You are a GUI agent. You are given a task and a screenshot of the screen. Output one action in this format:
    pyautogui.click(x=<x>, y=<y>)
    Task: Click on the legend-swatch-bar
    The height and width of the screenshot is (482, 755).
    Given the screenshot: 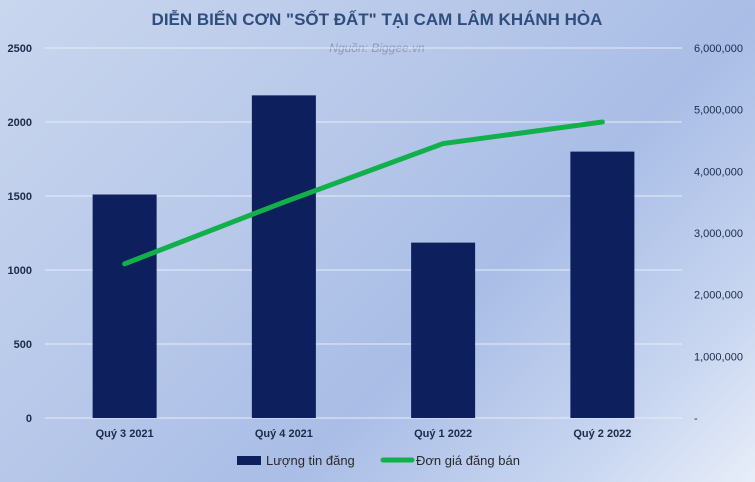 What is the action you would take?
    pyautogui.click(x=249, y=460)
    